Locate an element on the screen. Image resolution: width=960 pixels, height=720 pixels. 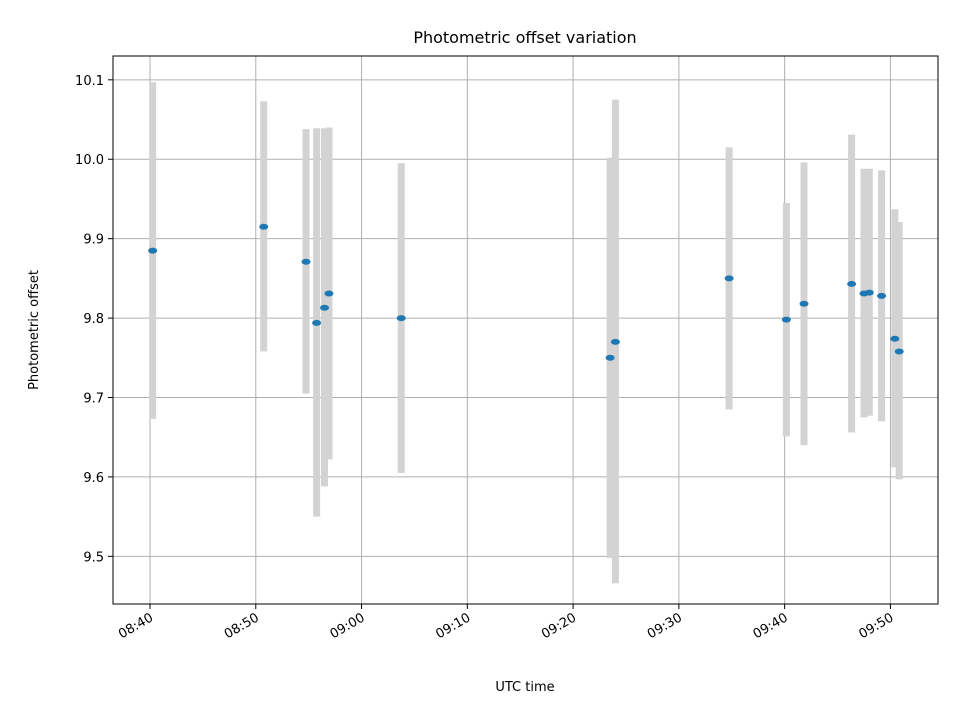
y-tick-label: 9.7 is located at coordinates (93, 399).